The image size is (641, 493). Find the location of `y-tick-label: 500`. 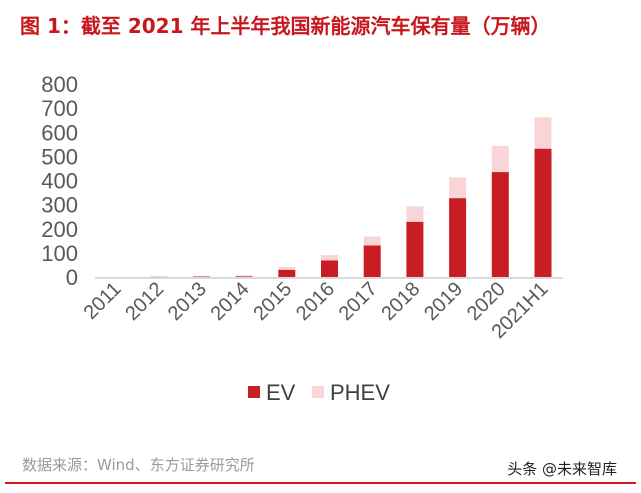

y-tick-label: 500 is located at coordinates (59, 156).